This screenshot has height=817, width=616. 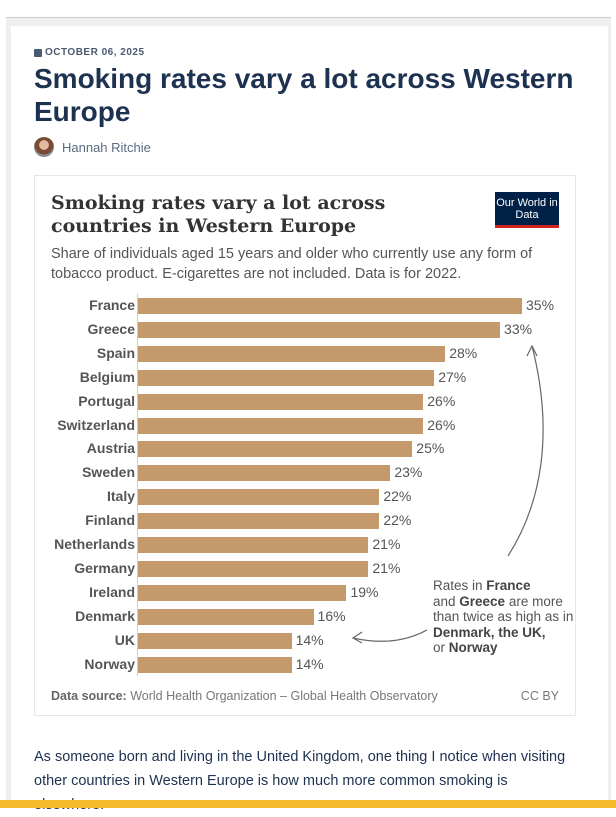 I want to click on bar-label: UK, so click(x=124, y=639).